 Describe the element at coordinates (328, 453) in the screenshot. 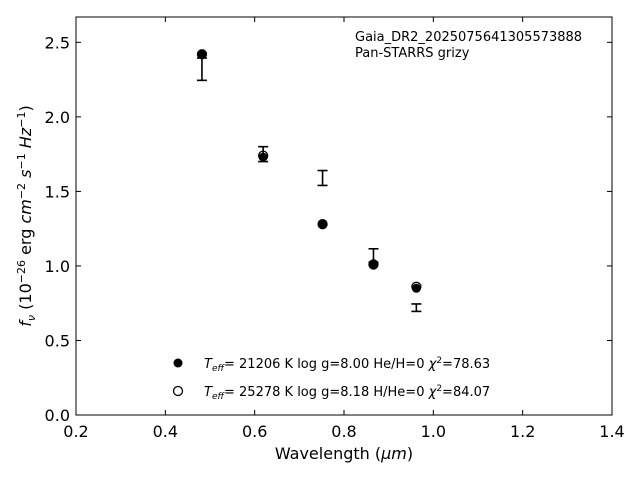

I see `x-axis-title-text: Wavelength (` at that location.